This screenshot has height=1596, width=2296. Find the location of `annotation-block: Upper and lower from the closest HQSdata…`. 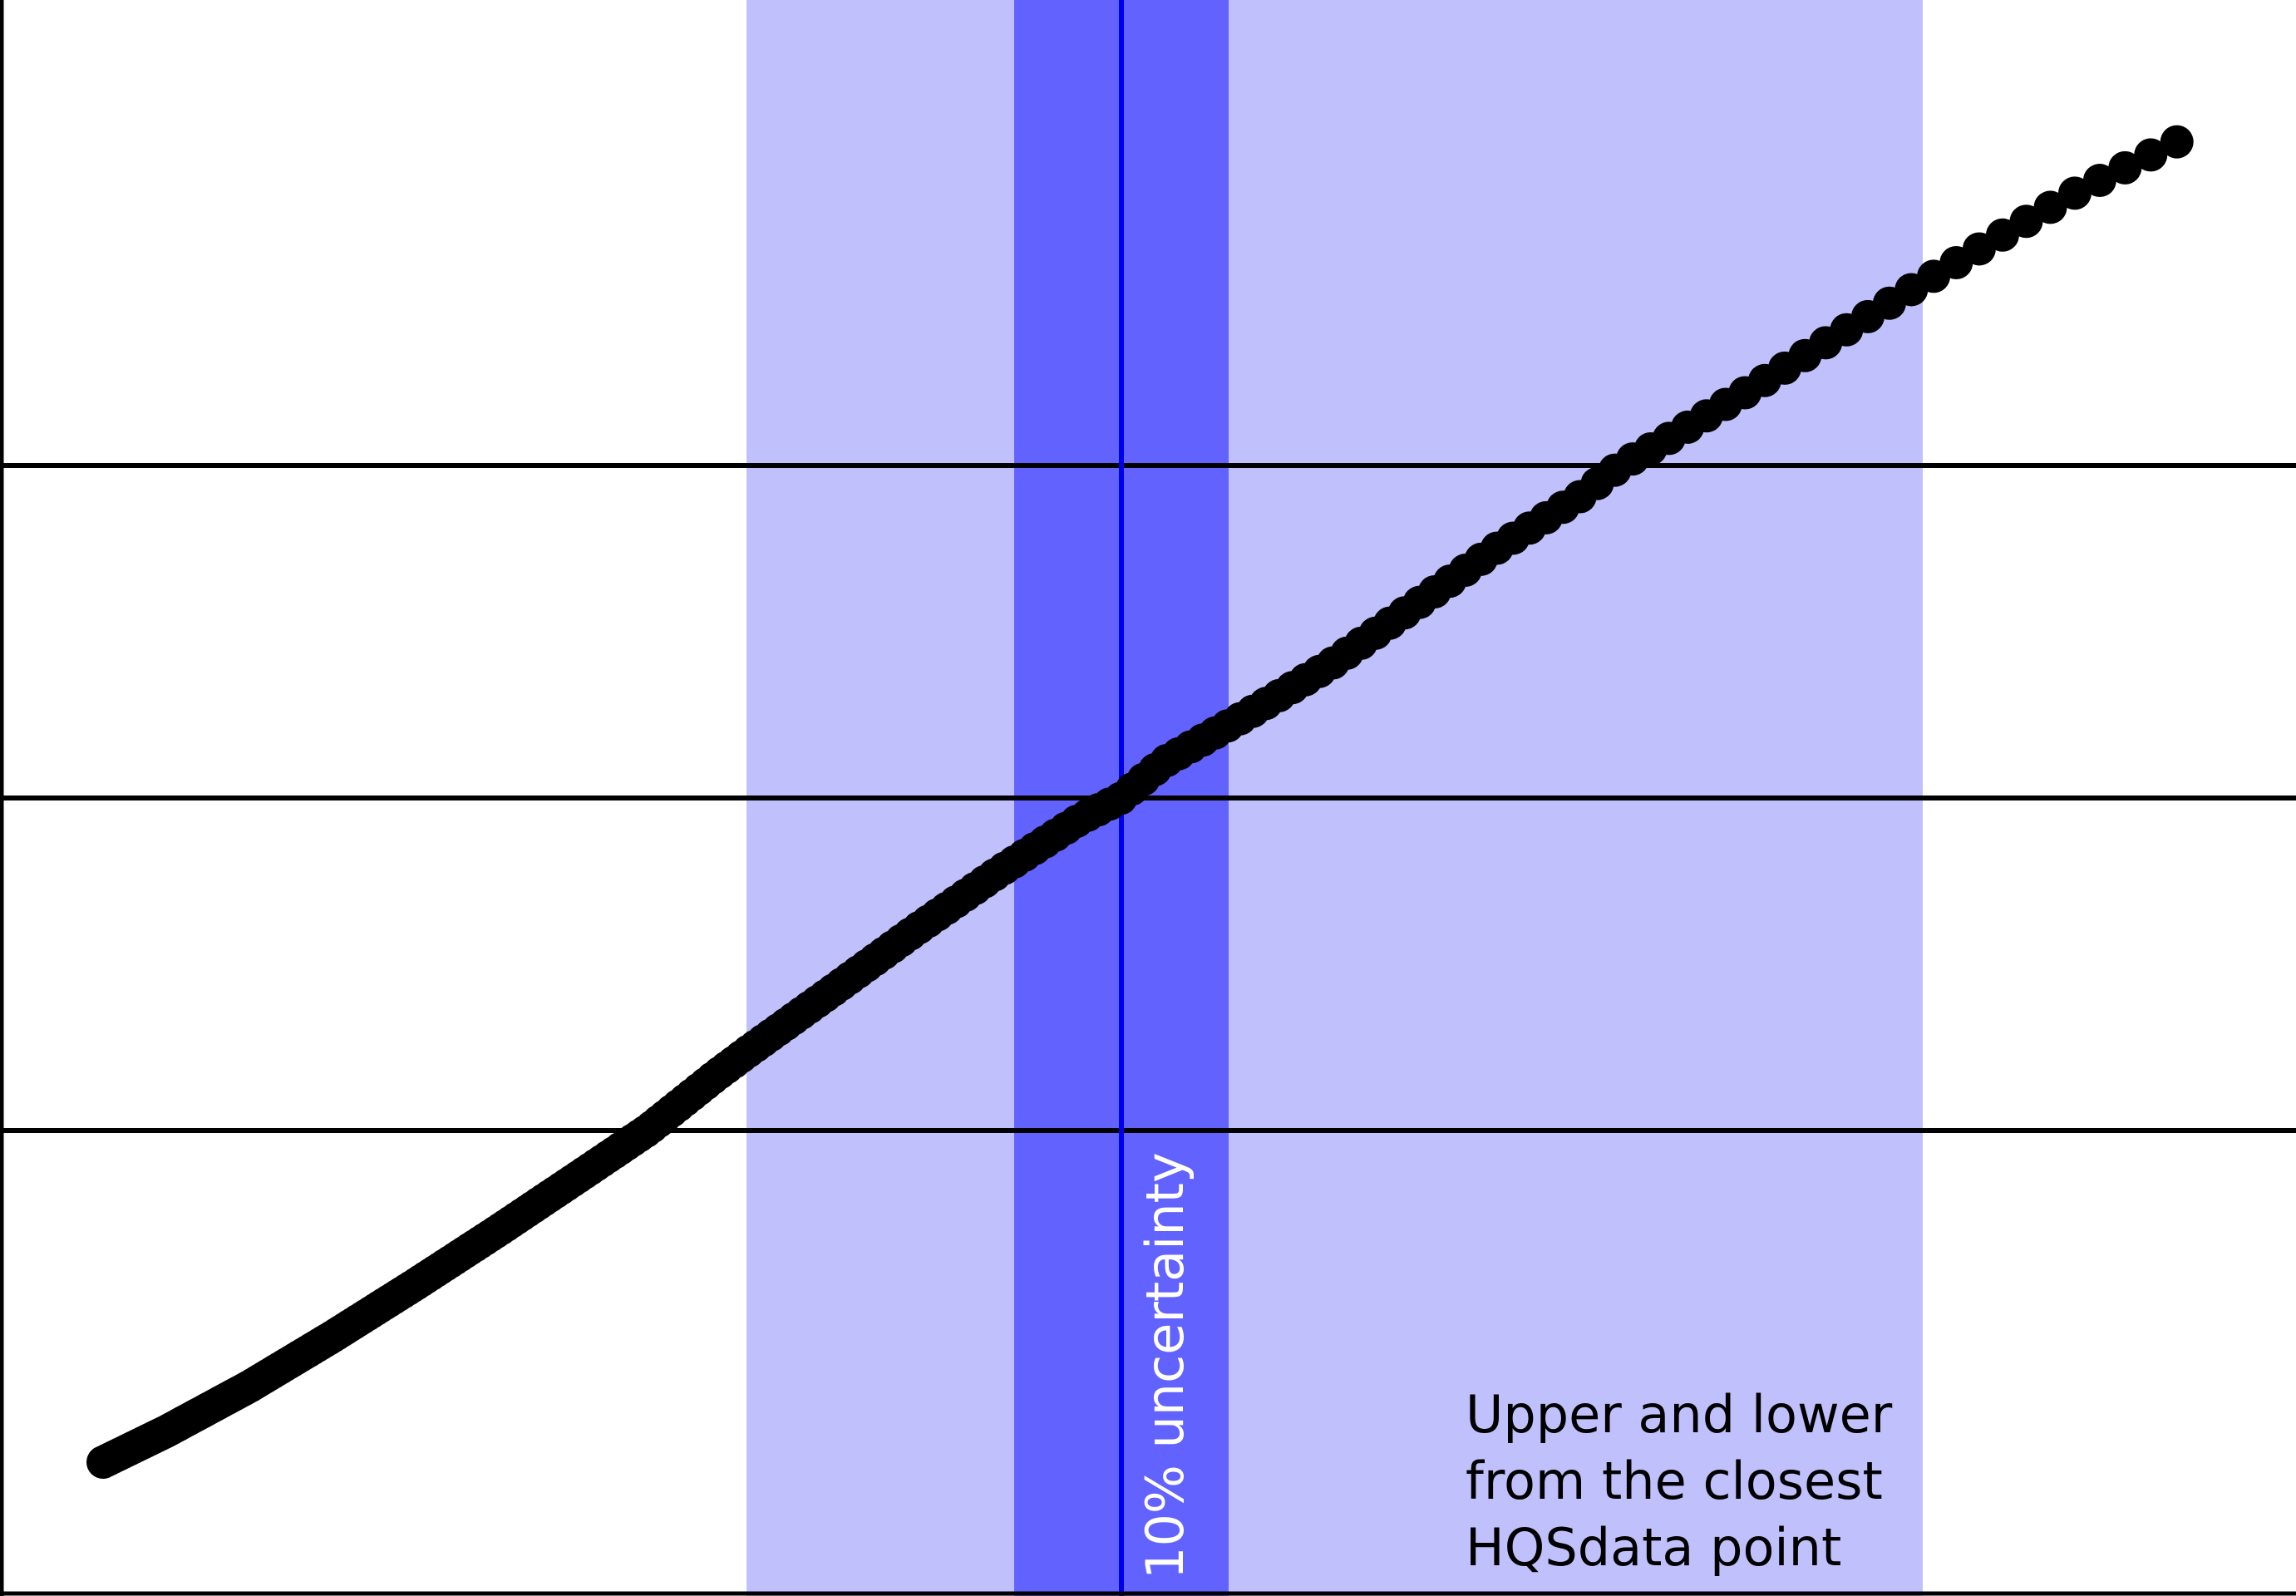

annotation-block: Upper and lower from the closest HQSdata… is located at coordinates (1679, 1481).